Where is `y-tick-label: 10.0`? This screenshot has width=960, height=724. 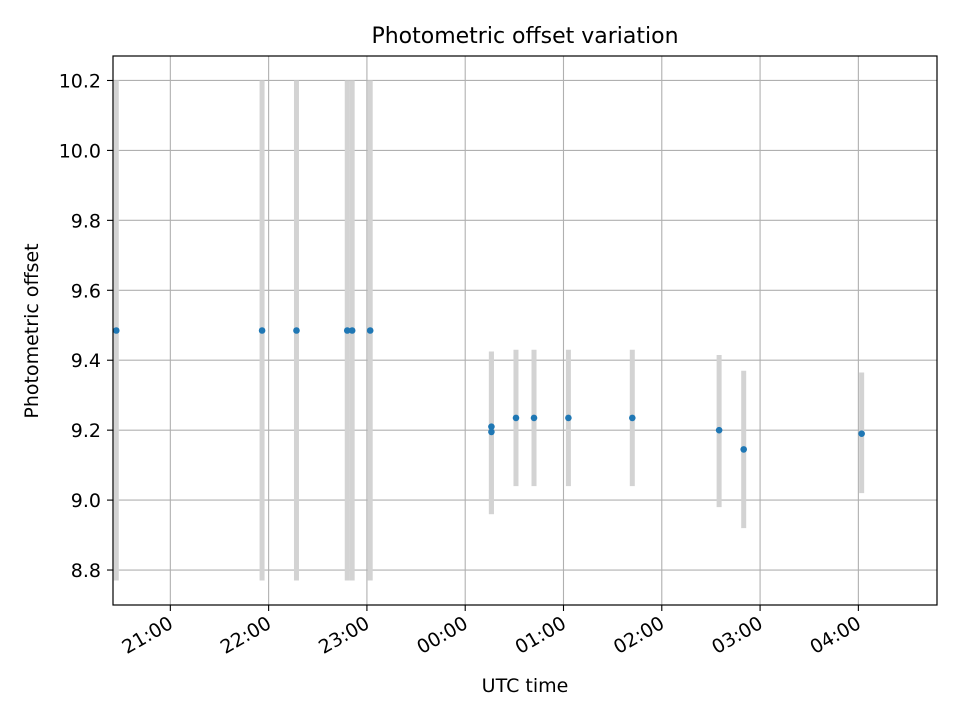
y-tick-label: 10.0 is located at coordinates (80, 151).